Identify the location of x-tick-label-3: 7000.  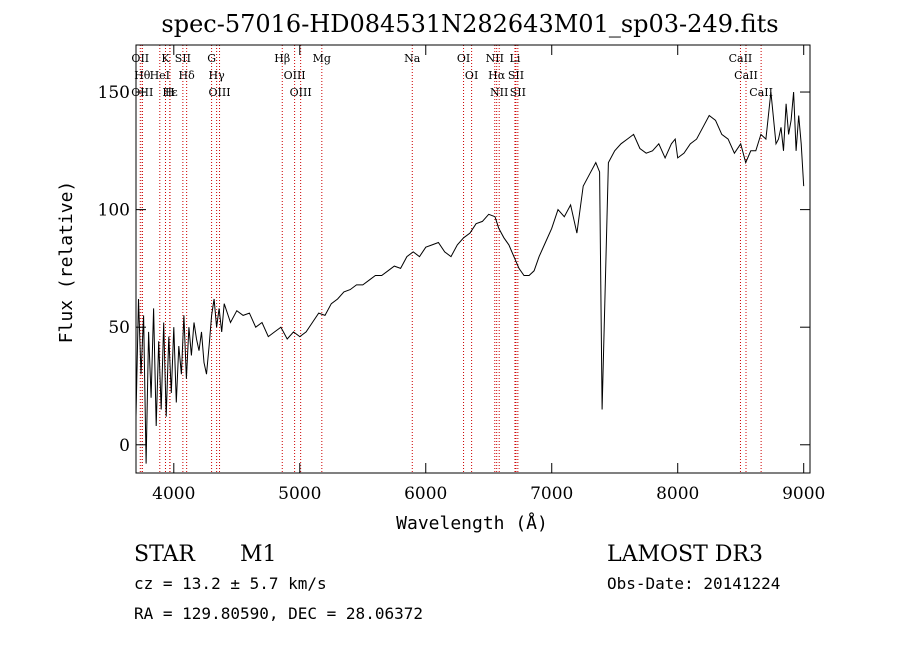
(551, 494).